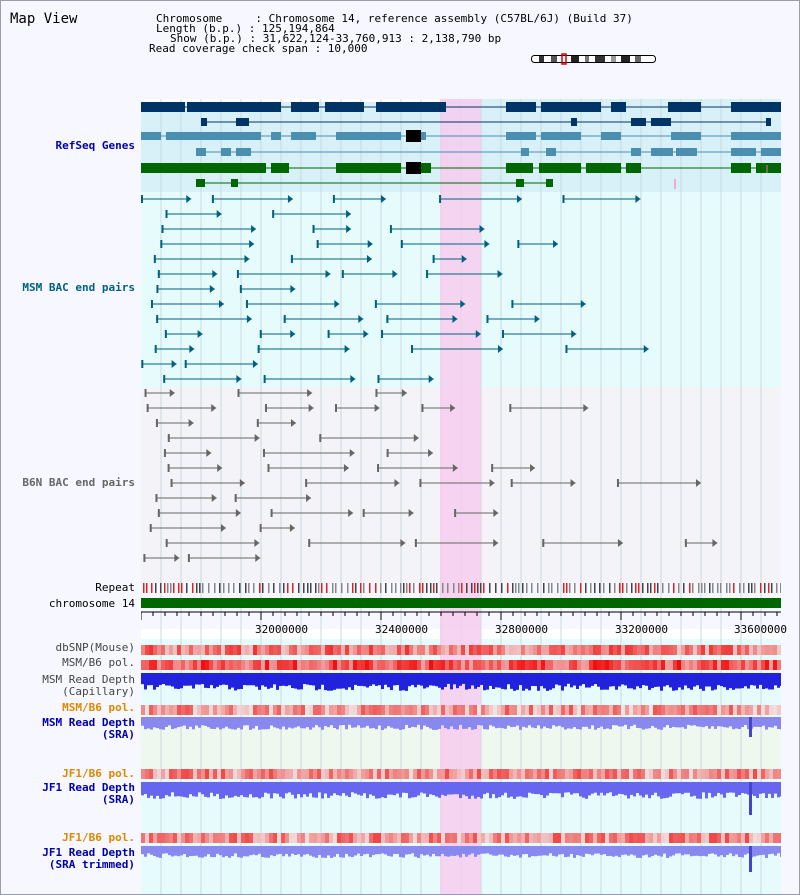 The image size is (800, 895). What do you see at coordinates (594, 59) in the screenshot?
I see `chromosome-ideogram` at bounding box center [594, 59].